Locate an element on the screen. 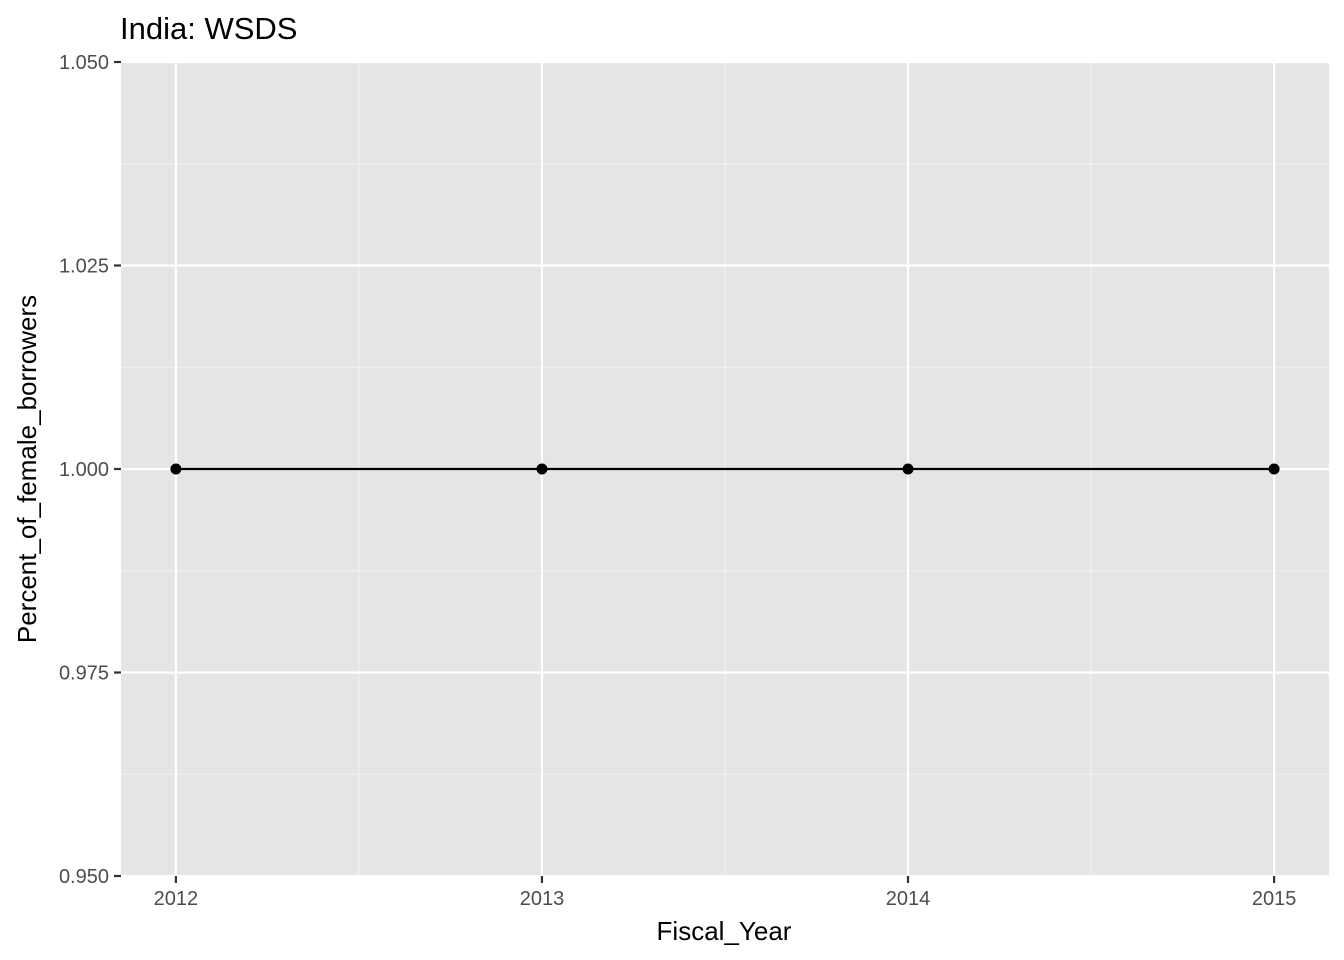 The height and width of the screenshot is (960, 1344). y-axis: 0.950 0.975 1.000 1.025 1.050 is located at coordinates (90, 470).